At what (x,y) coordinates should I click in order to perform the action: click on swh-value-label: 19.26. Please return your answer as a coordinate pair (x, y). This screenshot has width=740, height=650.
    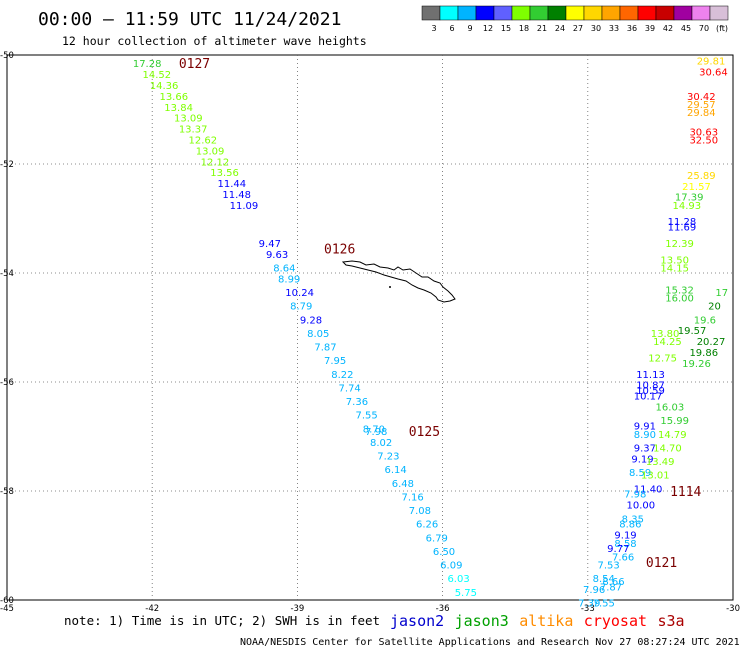
    Looking at the image, I should click on (696, 364).